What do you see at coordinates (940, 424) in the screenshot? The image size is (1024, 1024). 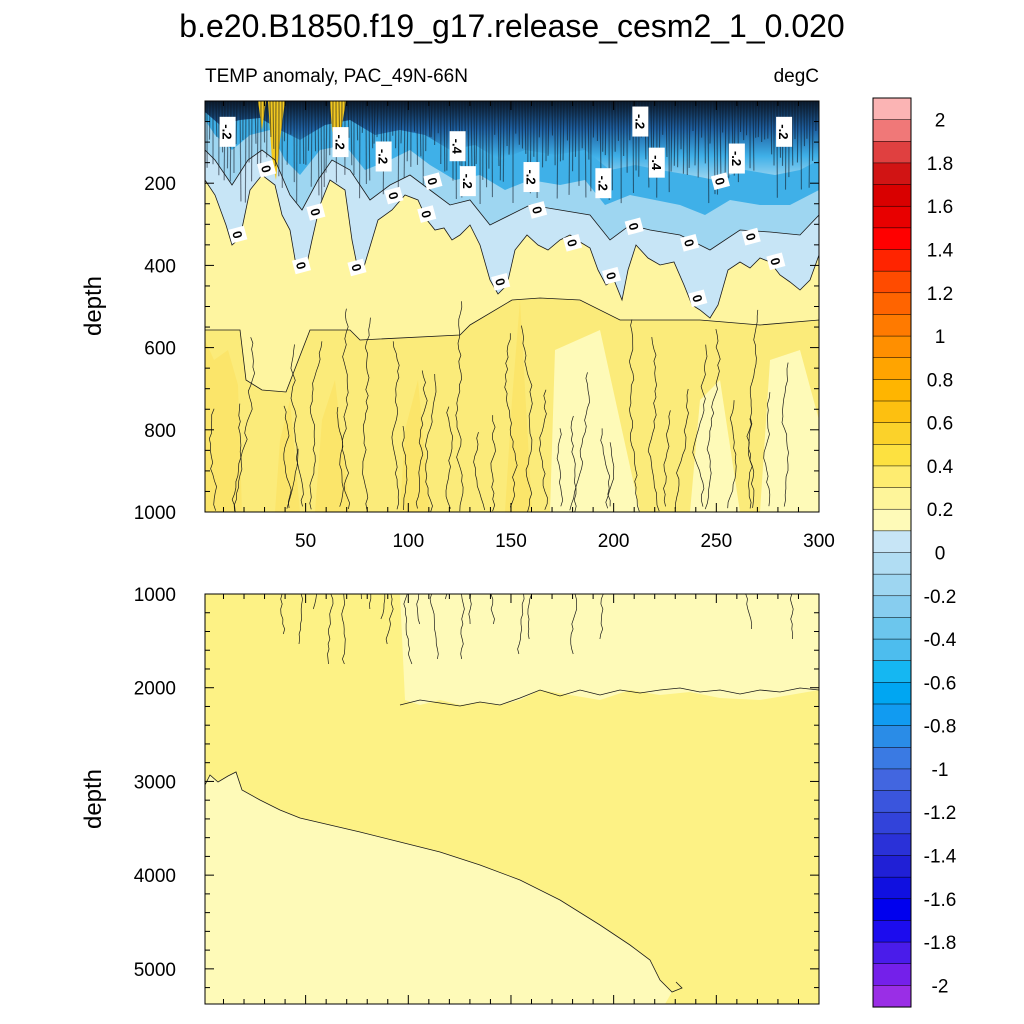 I see `colorbar-level-label: 0.6` at bounding box center [940, 424].